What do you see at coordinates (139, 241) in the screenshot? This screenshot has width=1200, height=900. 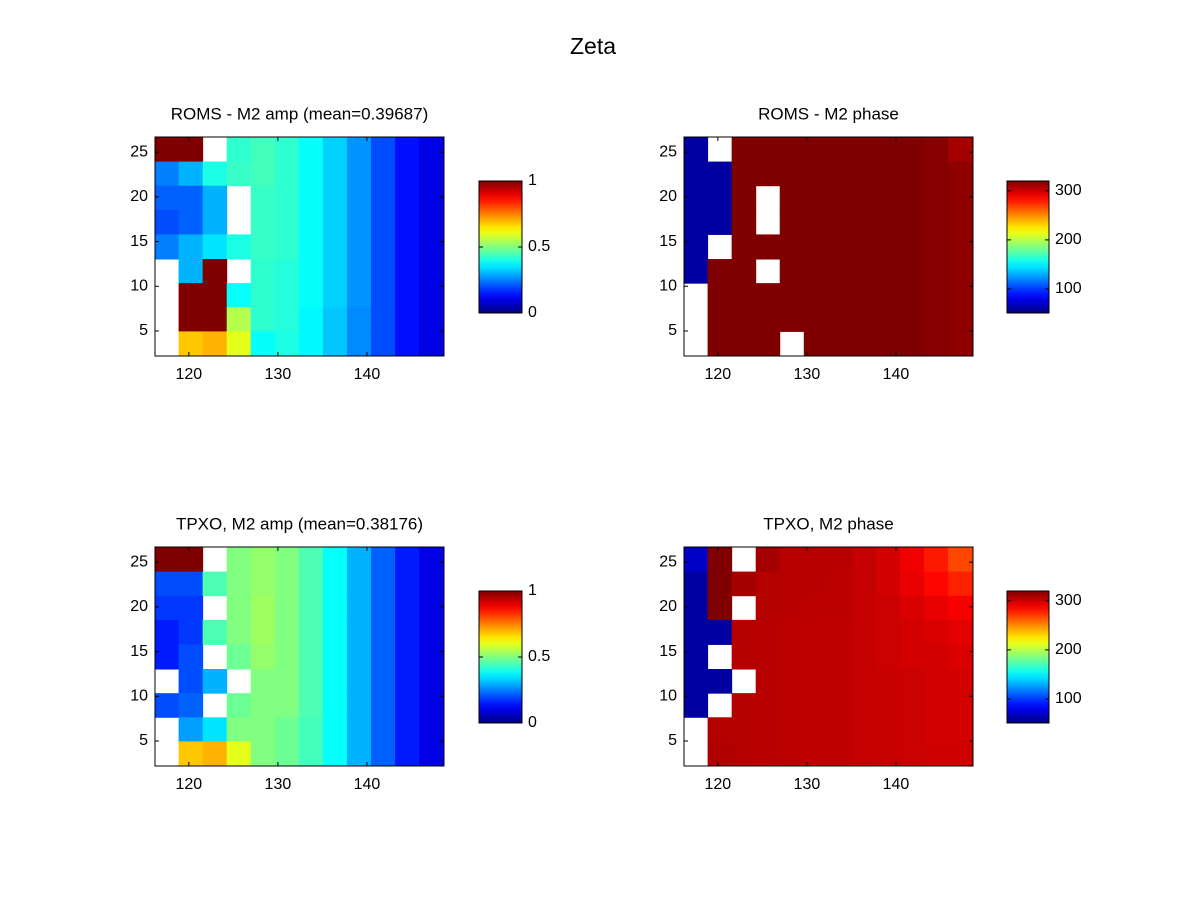 I see `y-tick-label: 15` at bounding box center [139, 241].